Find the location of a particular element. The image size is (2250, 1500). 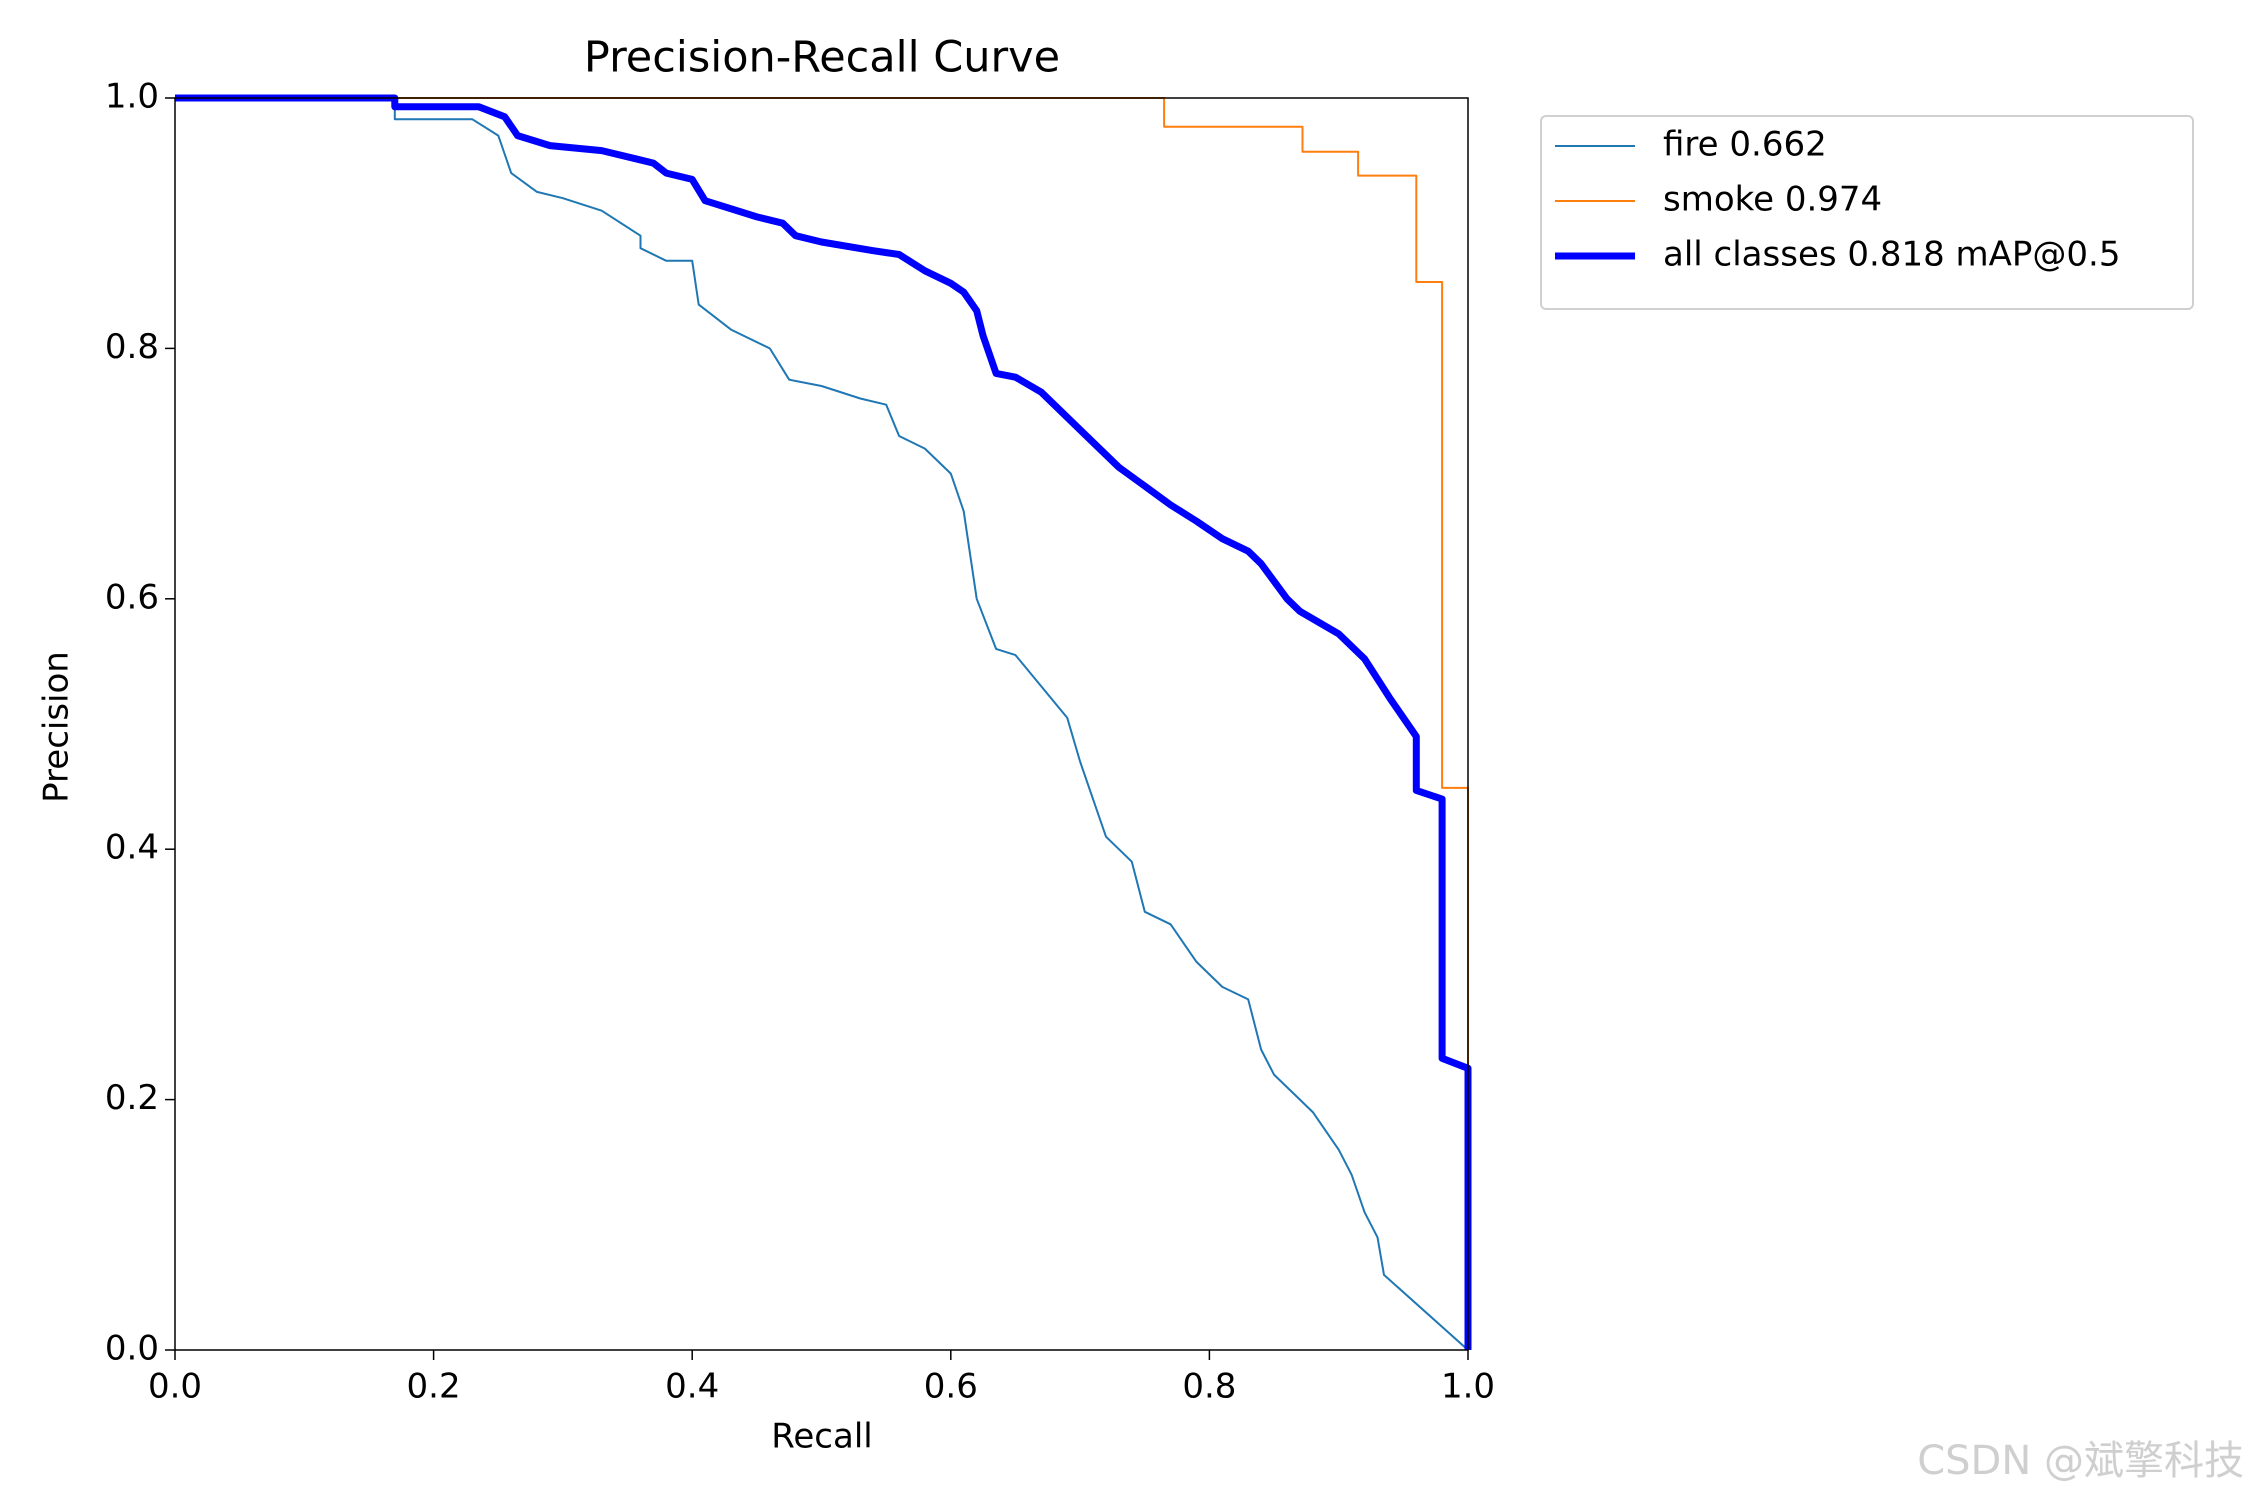

x-tick-label: 0.4 is located at coordinates (692, 1387).